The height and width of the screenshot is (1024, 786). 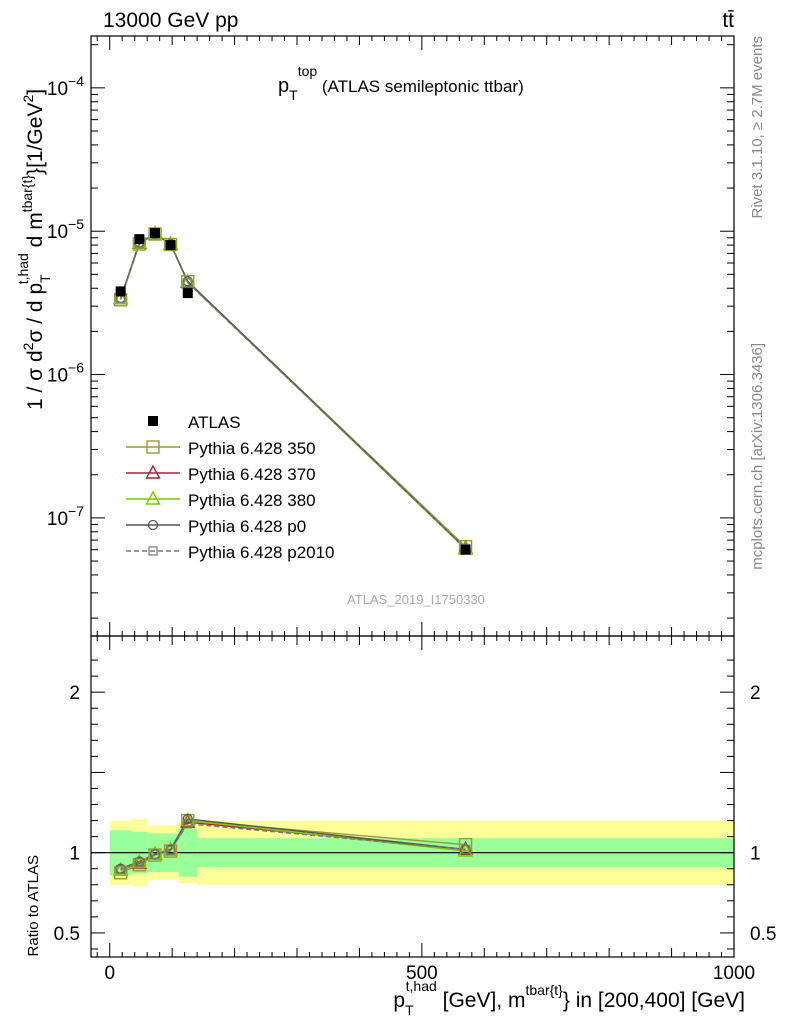 I want to click on x-tick-label: 1000, so click(x=734, y=973).